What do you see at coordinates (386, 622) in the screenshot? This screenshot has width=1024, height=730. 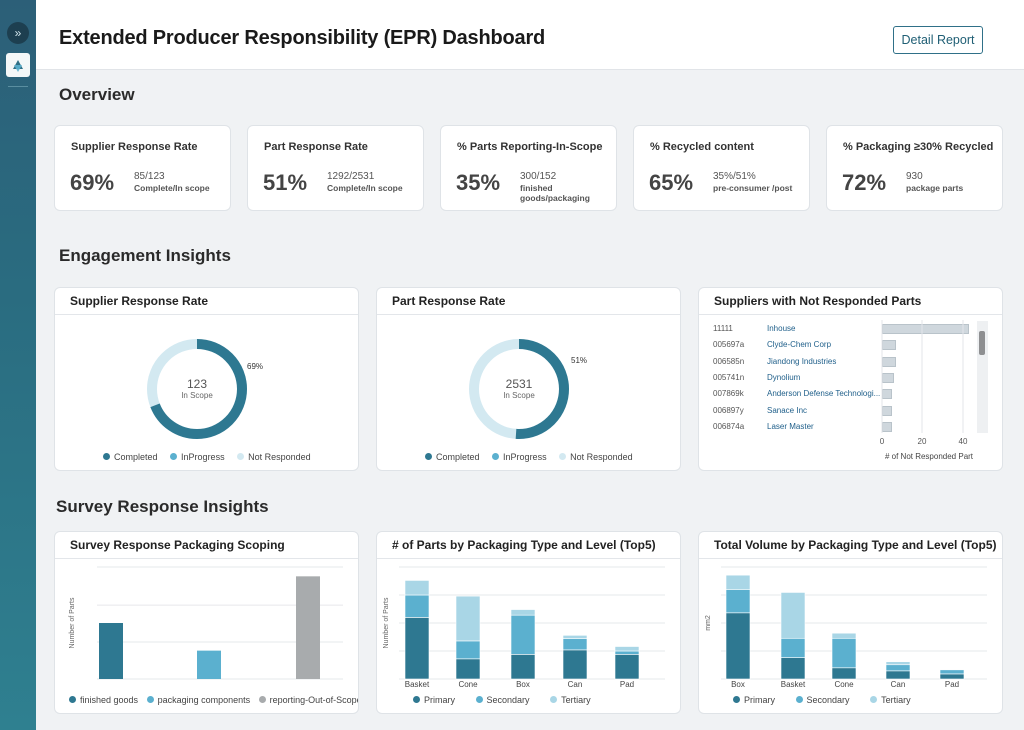 I see `y-axis-label: Number of Parts` at bounding box center [386, 622].